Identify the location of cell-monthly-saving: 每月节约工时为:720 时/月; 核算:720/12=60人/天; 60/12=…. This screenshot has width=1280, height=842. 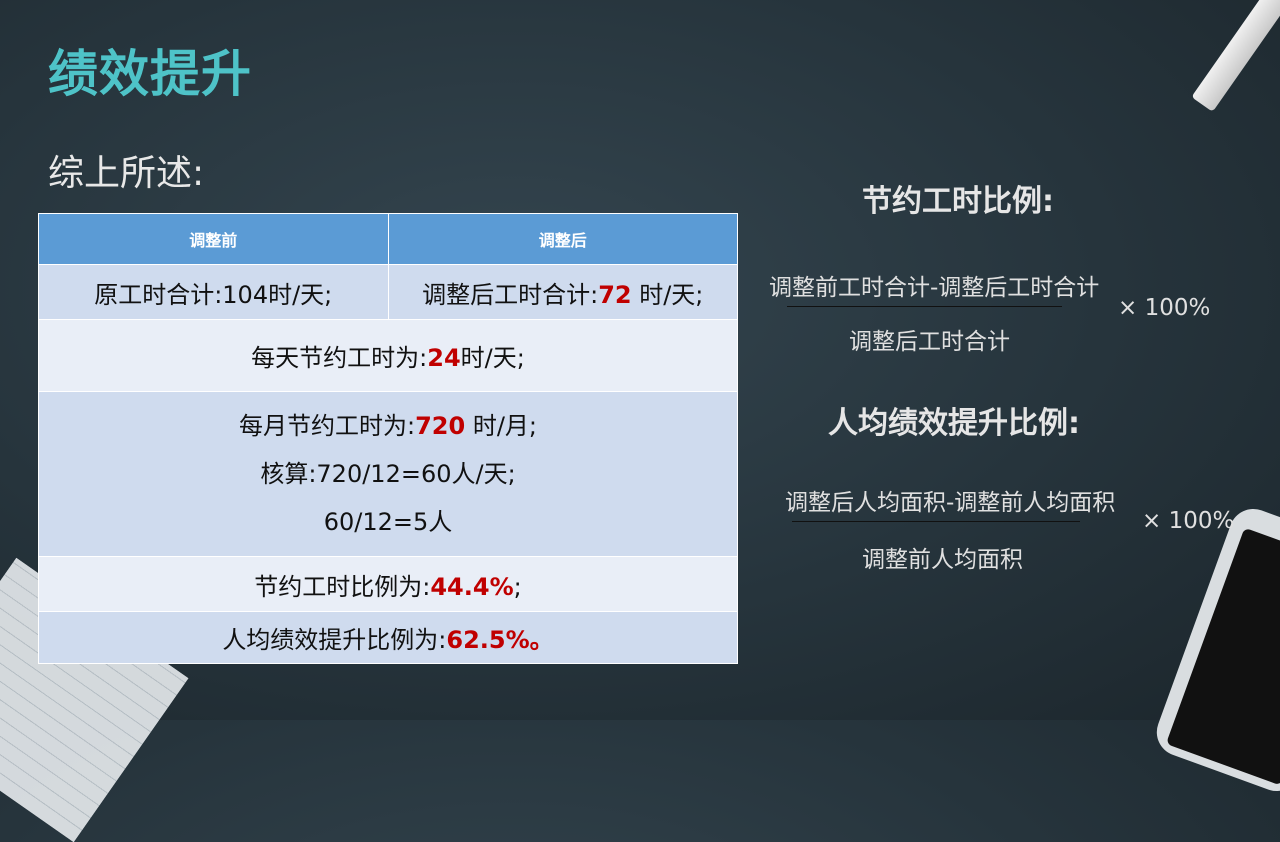
(388, 474).